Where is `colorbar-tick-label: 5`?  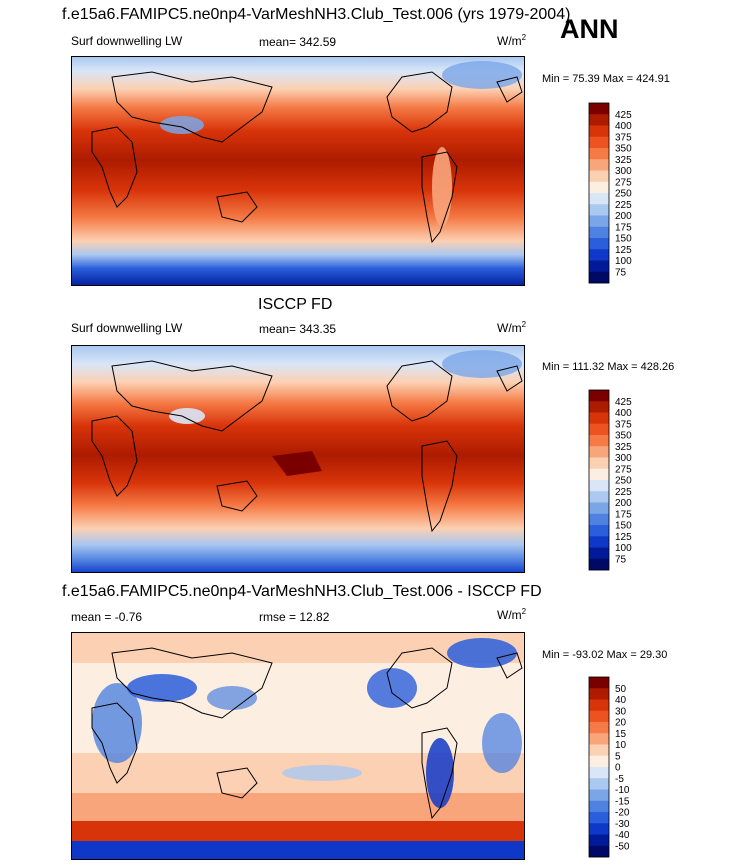 colorbar-tick-label: 5 is located at coordinates (618, 756).